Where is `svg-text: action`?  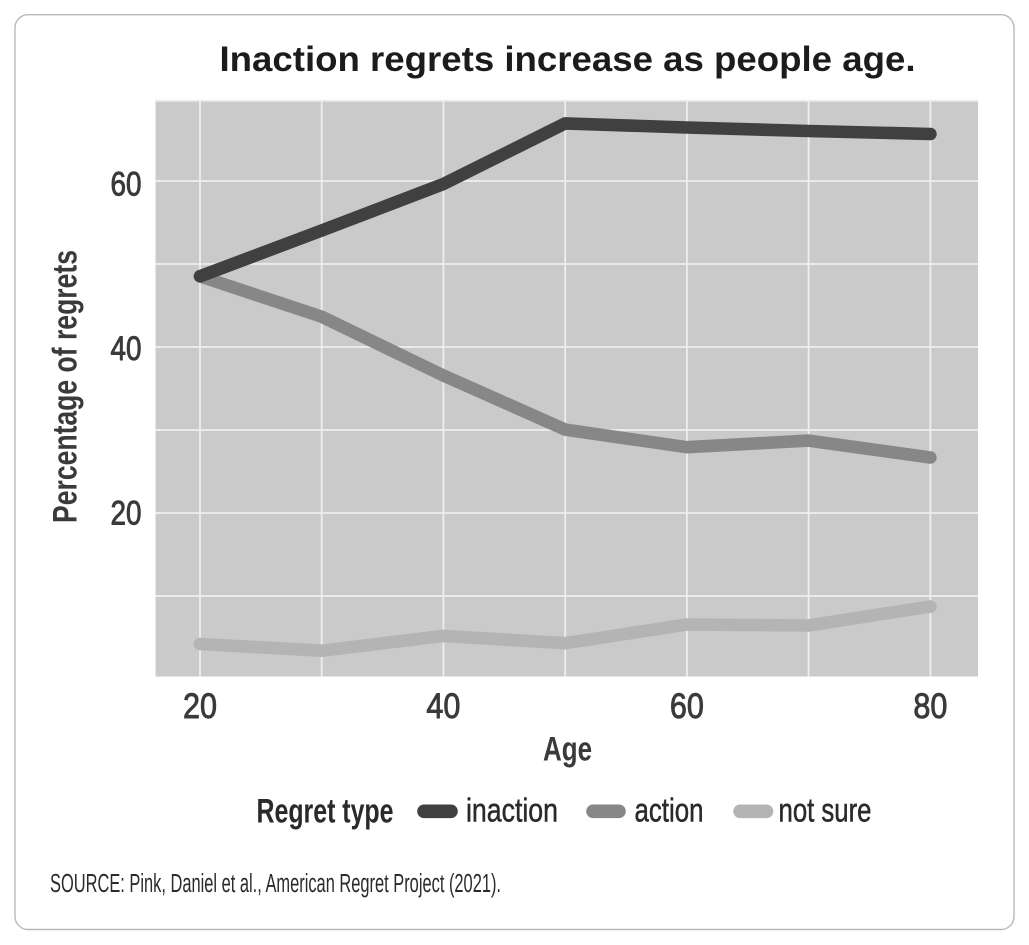 svg-text: action is located at coordinates (669, 810).